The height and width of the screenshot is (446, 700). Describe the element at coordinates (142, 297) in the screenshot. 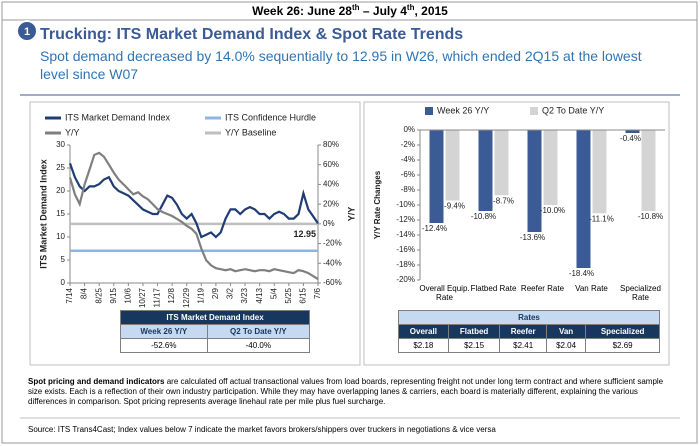

I see `x-tick-label: 10/27` at that location.